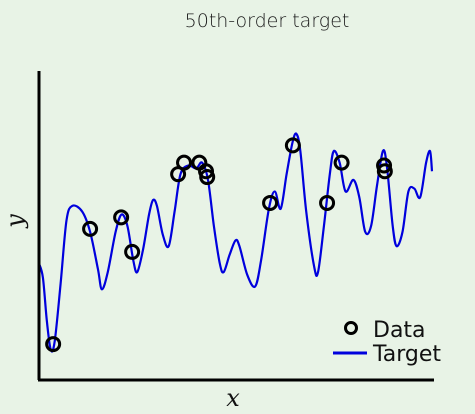 The width and height of the screenshot is (475, 414). I want to click on legend: Data Target, so click(387, 342).